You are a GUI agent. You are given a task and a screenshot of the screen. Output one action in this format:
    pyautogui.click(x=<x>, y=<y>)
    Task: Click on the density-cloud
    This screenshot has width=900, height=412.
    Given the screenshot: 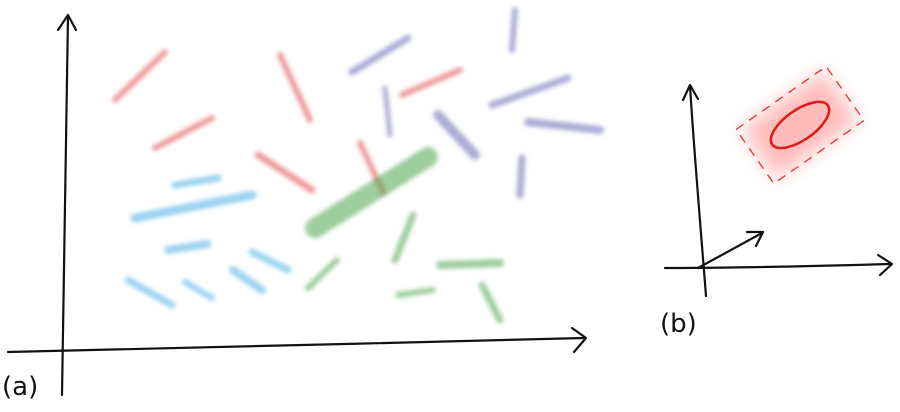 What is the action you would take?
    pyautogui.click(x=800, y=125)
    